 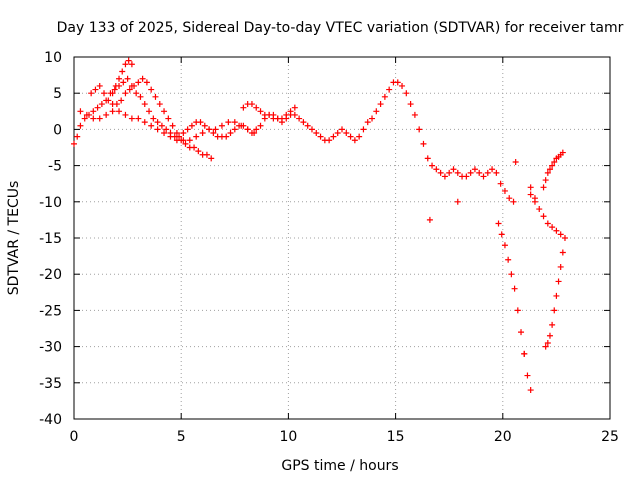 I want to click on y-tick-label: 5, so click(x=57, y=94).